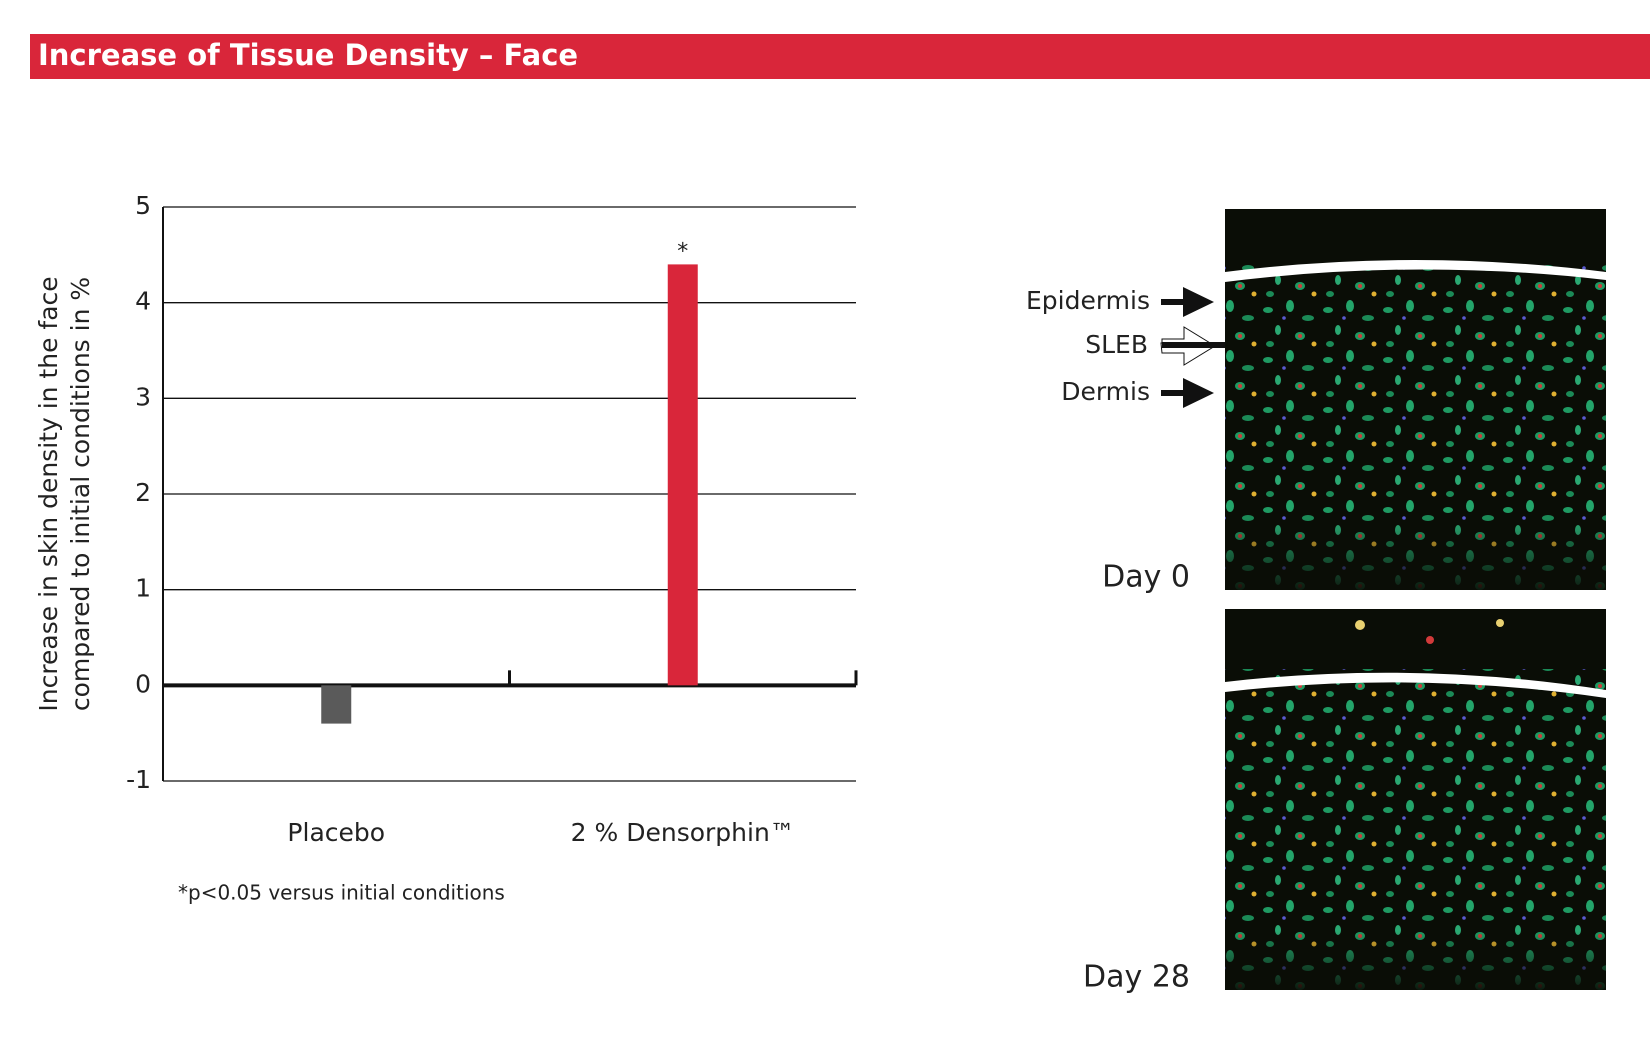 Image resolution: width=1650 pixels, height=1048 pixels. I want to click on significance-mark: *, so click(682, 251).